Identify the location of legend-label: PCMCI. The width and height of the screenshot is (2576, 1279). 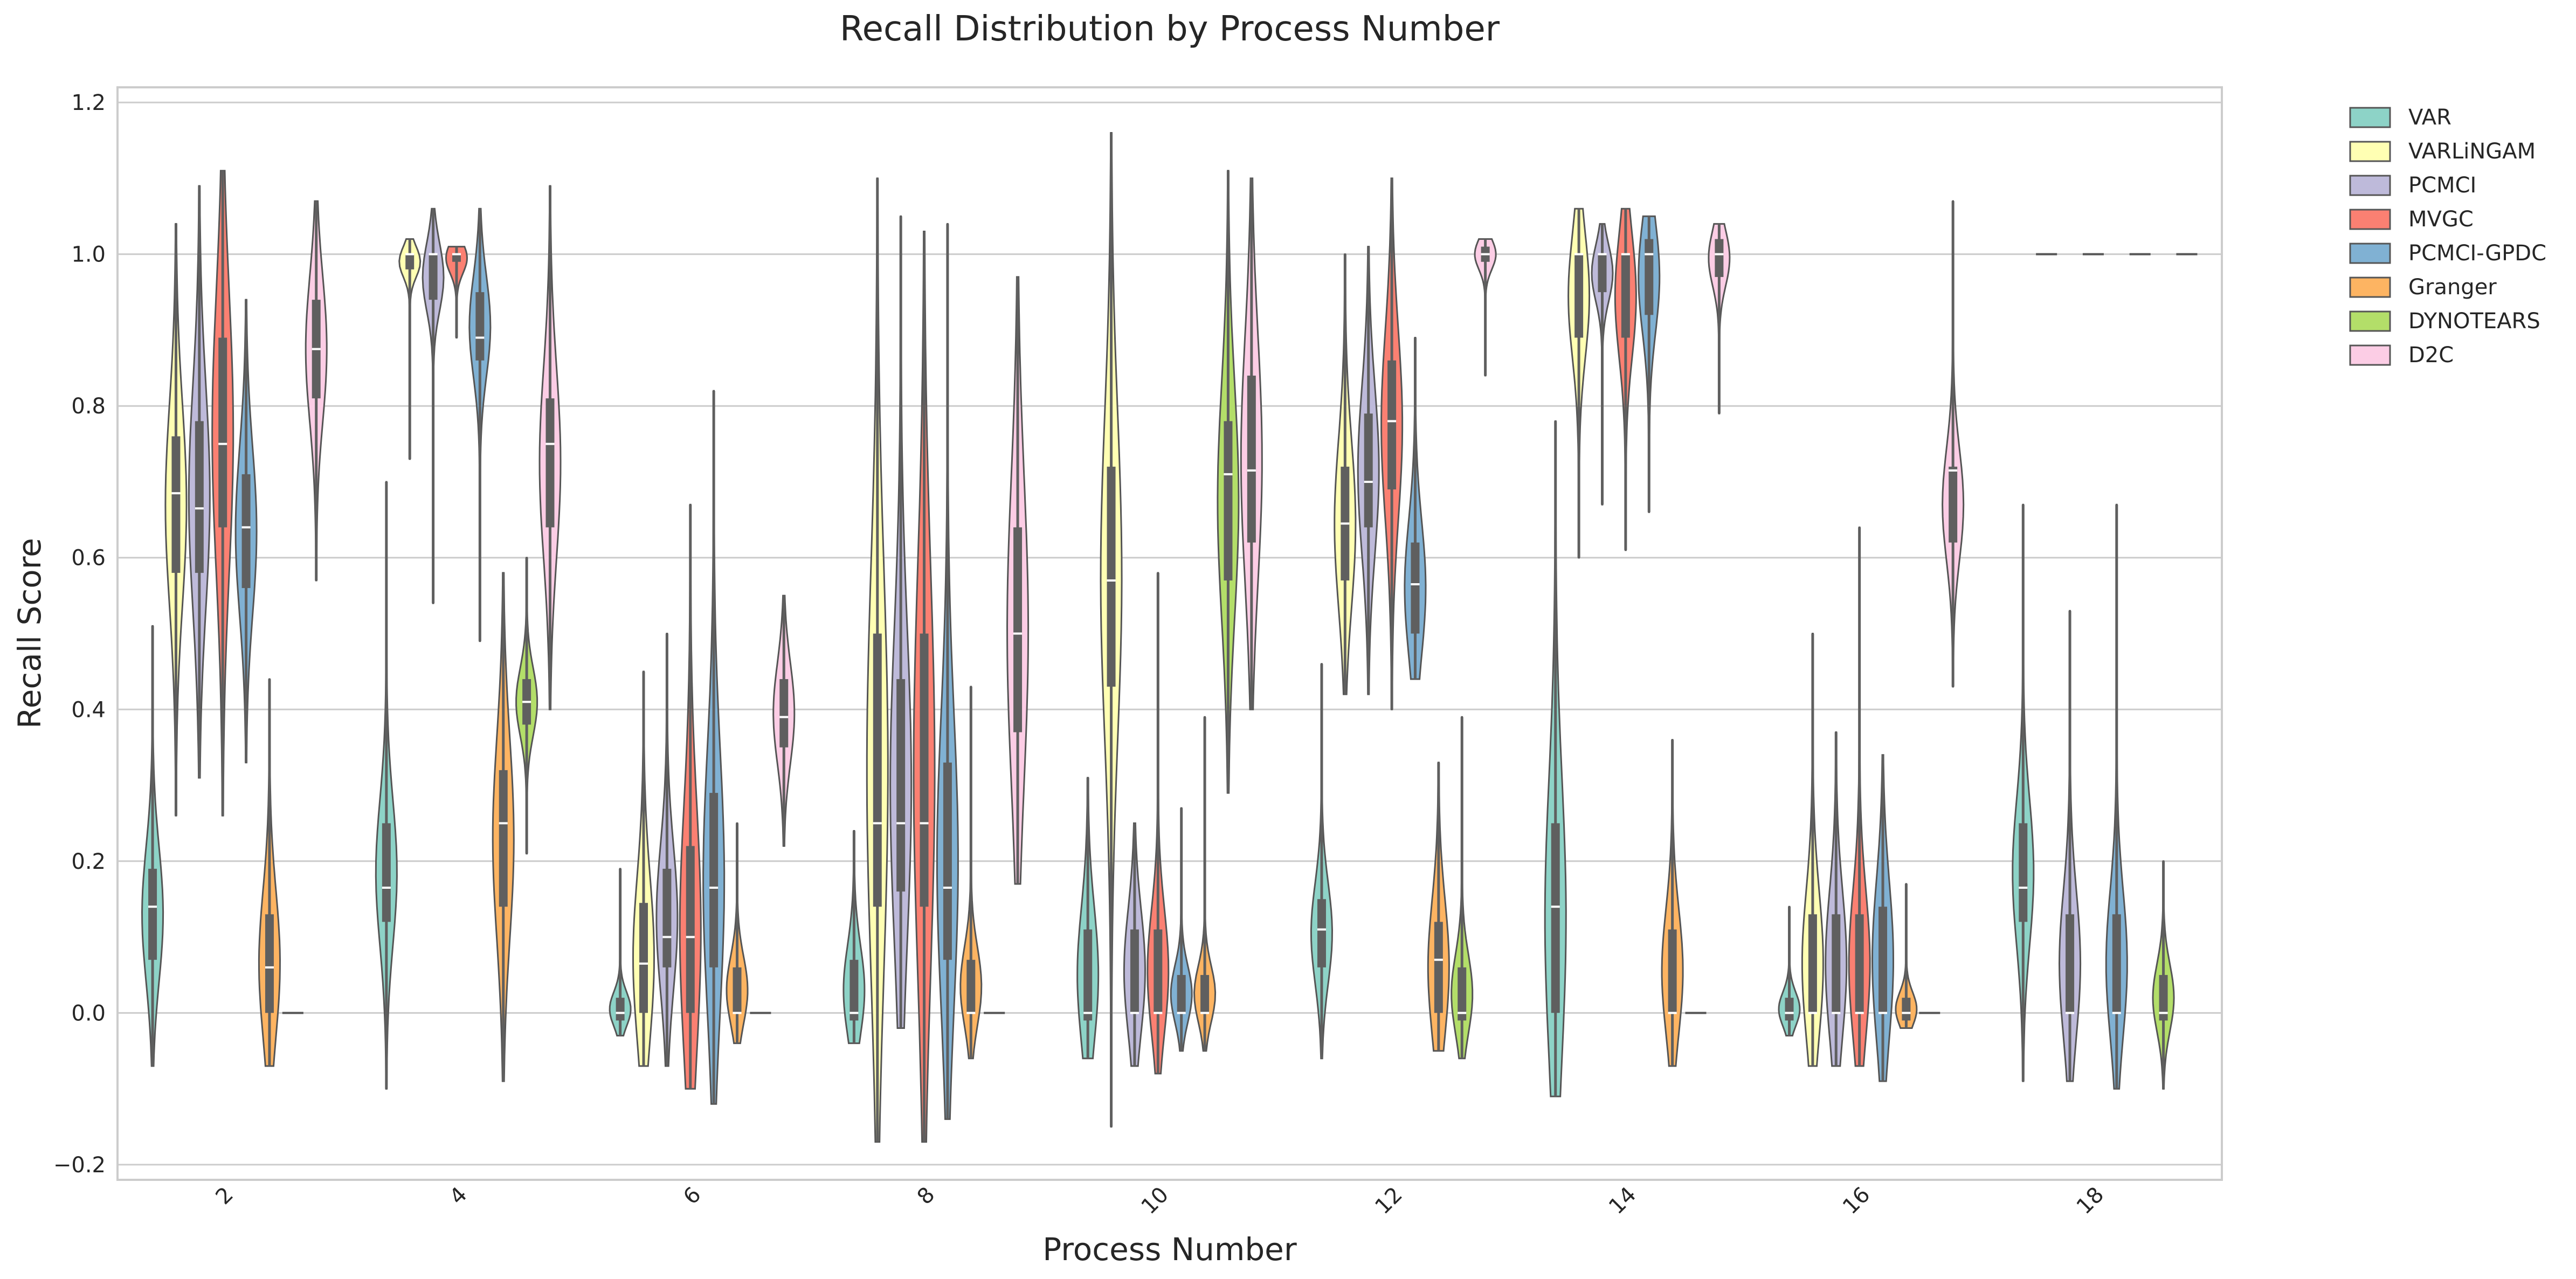
(2442, 185).